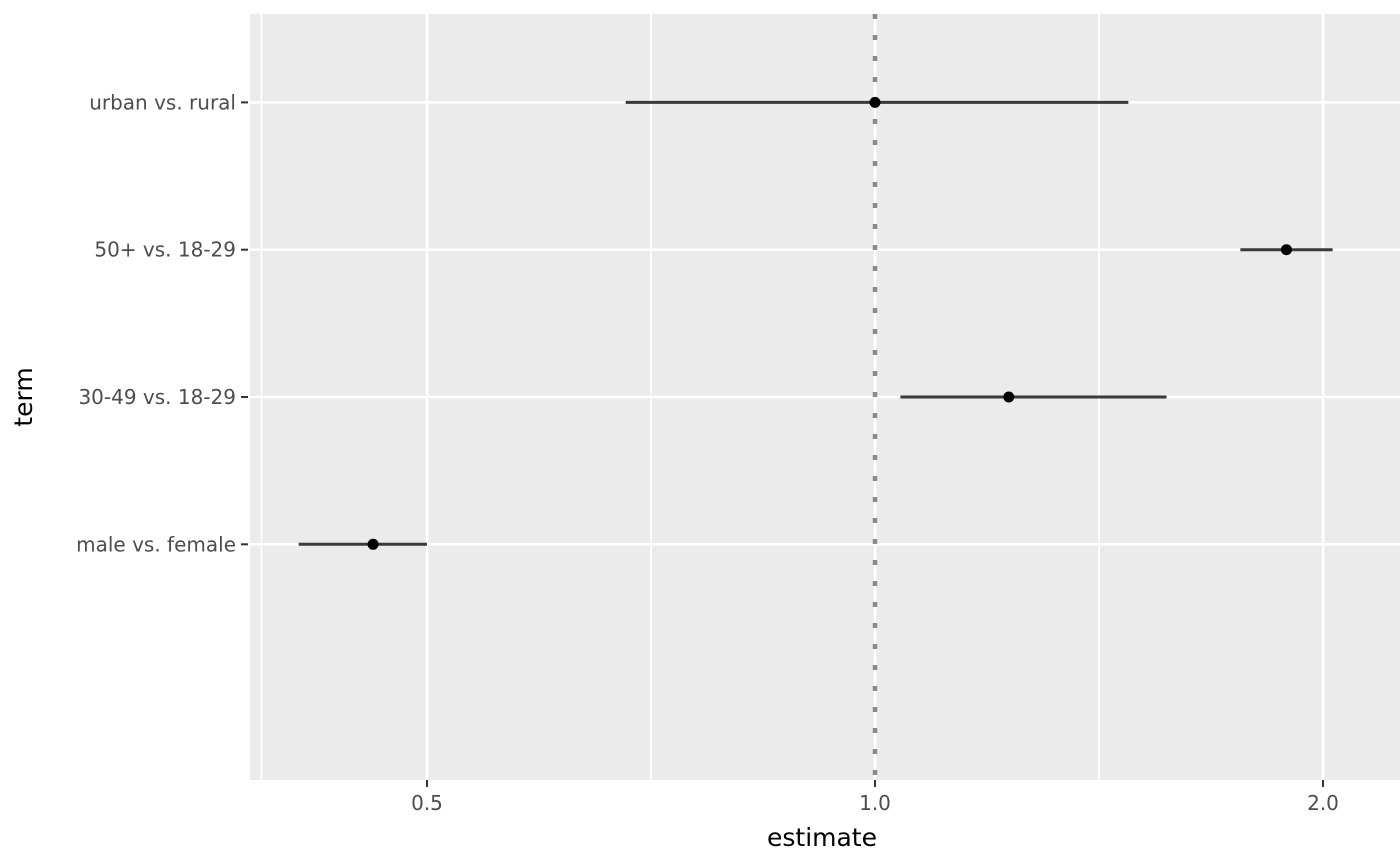 This screenshot has width=1400, height=865. I want to click on y-tick-label: 30-49 vs. 18-29, so click(157, 397).